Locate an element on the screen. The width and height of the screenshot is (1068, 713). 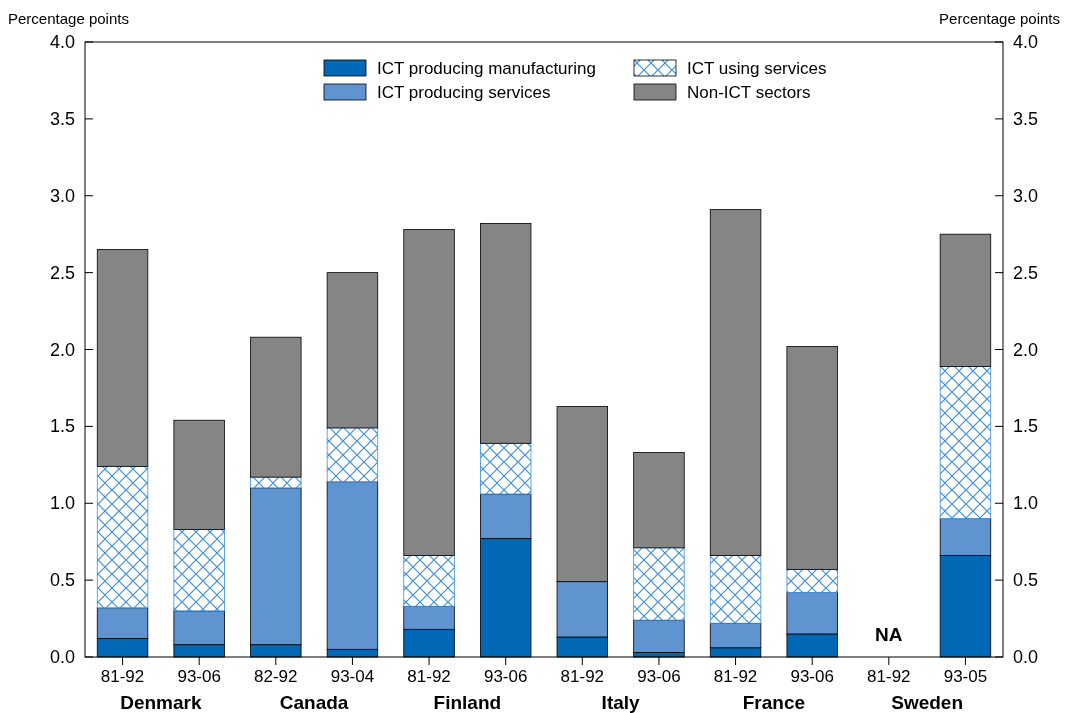
y-axis-title: Percentage points is located at coordinates (68, 18).